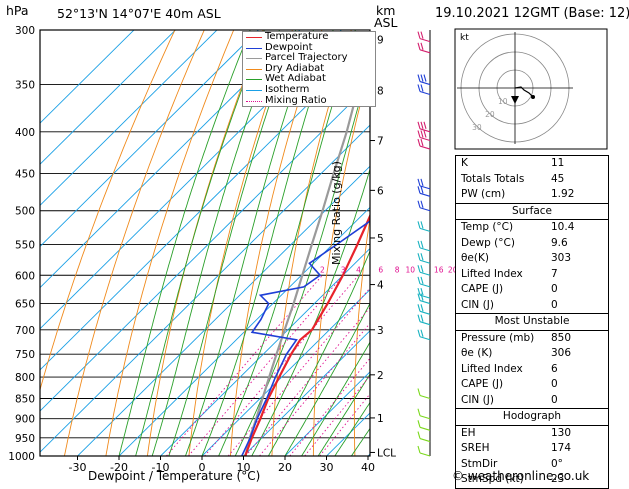 Image resolution: width=629 pixels, height=489 pixels. Describe the element at coordinates (380, 239) in the screenshot. I see `height-tick-label: 5` at that location.